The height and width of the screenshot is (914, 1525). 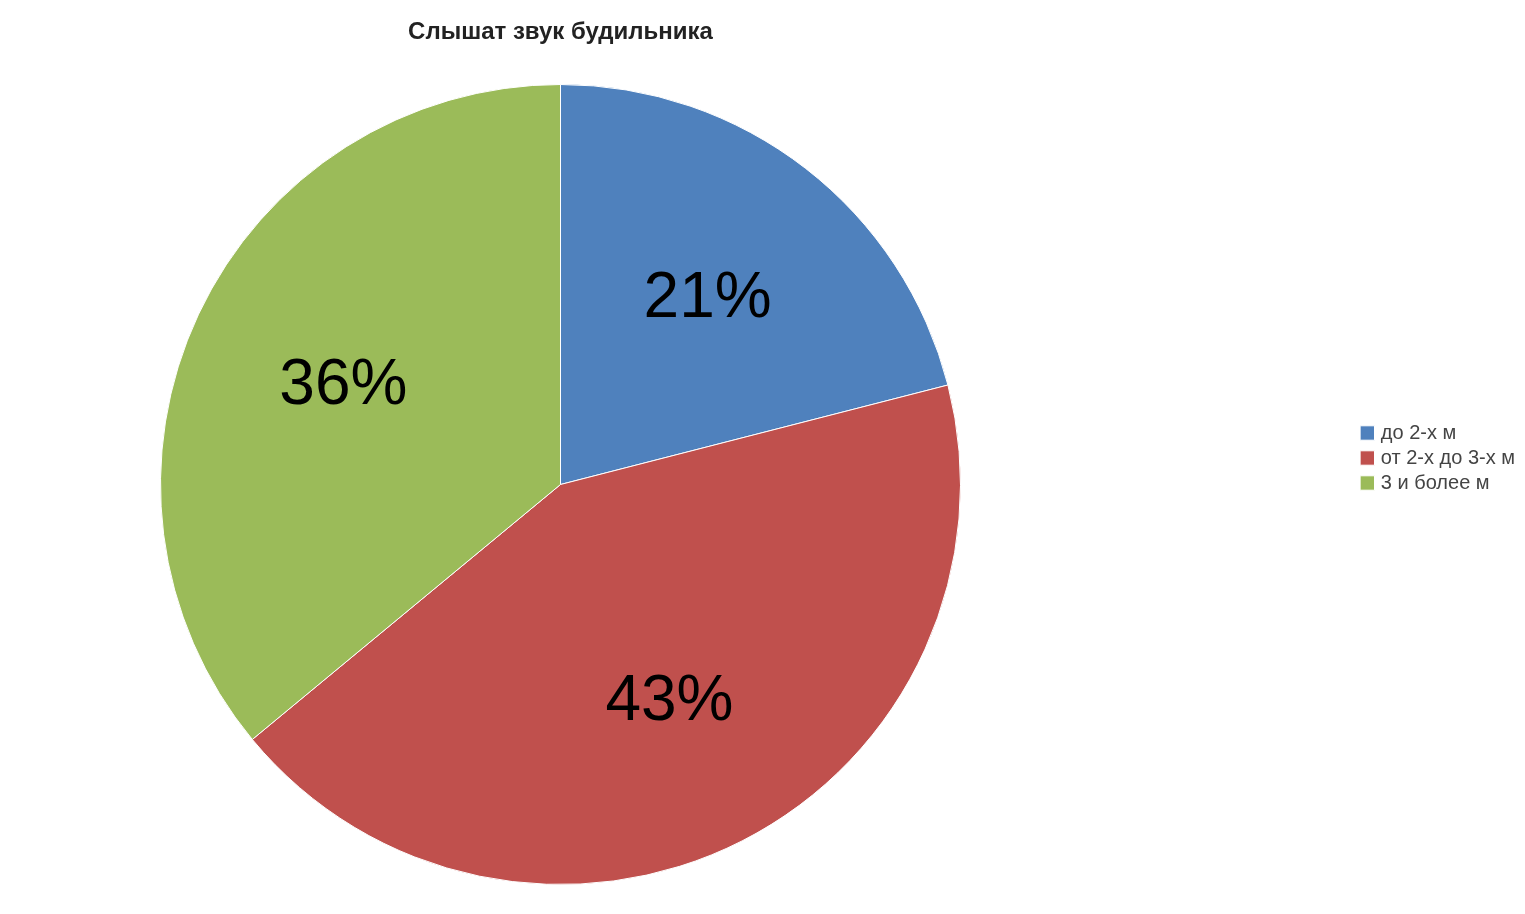 What do you see at coordinates (561, 30) in the screenshot?
I see `chart-title: Слышат звук будильника` at bounding box center [561, 30].